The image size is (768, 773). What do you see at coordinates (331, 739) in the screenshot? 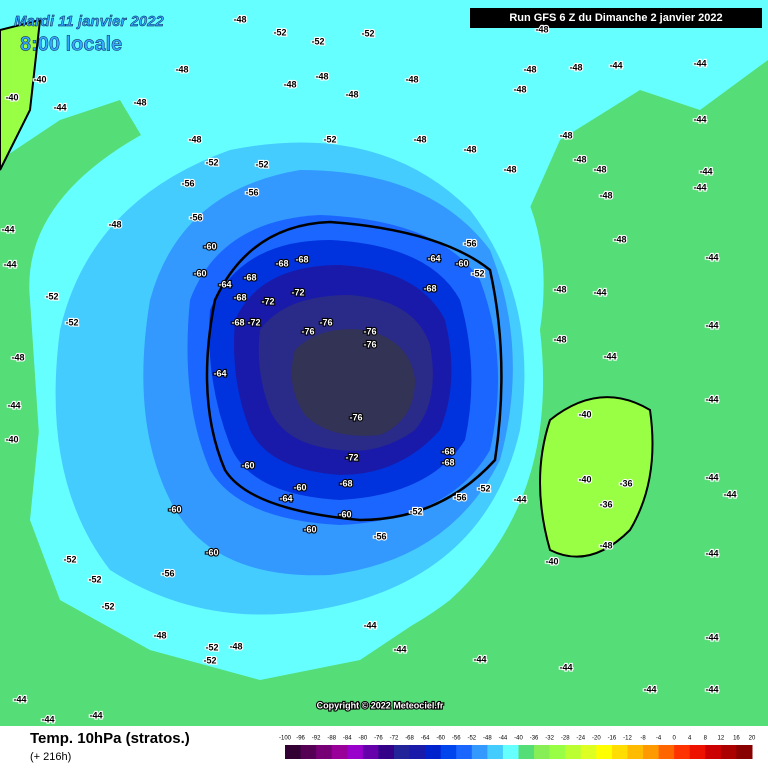
I see `legend-tick-label: -88` at bounding box center [331, 739].